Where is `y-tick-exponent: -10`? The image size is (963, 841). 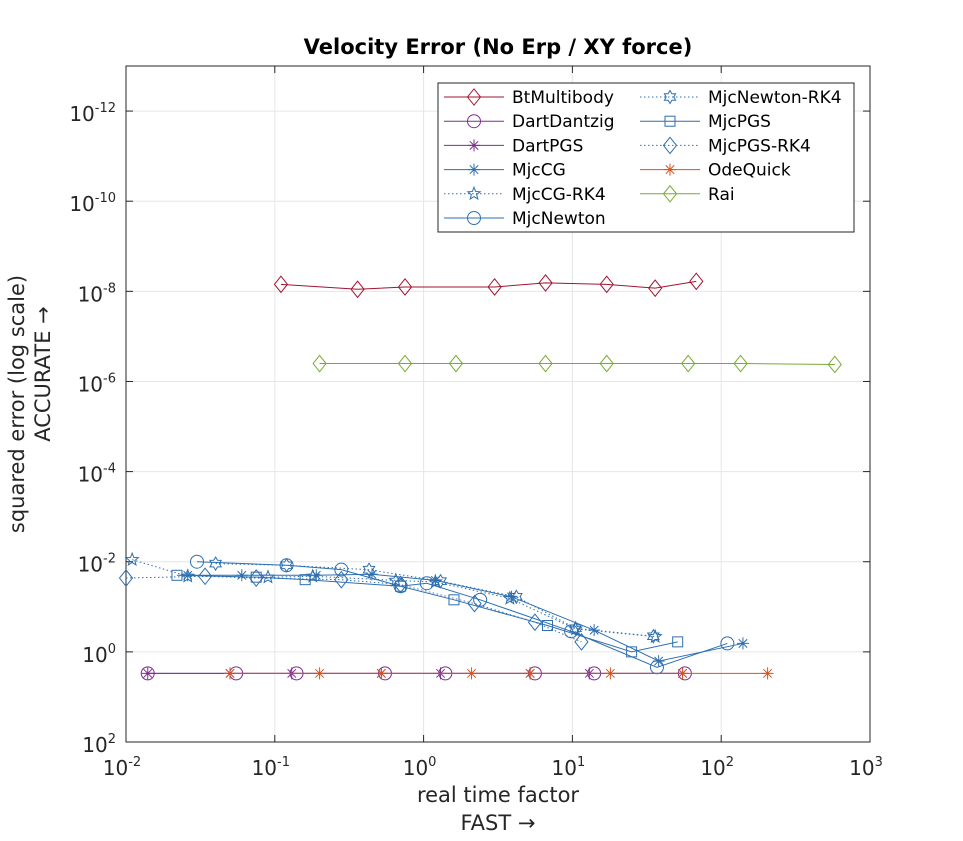 y-tick-exponent: -10 is located at coordinates (105, 198).